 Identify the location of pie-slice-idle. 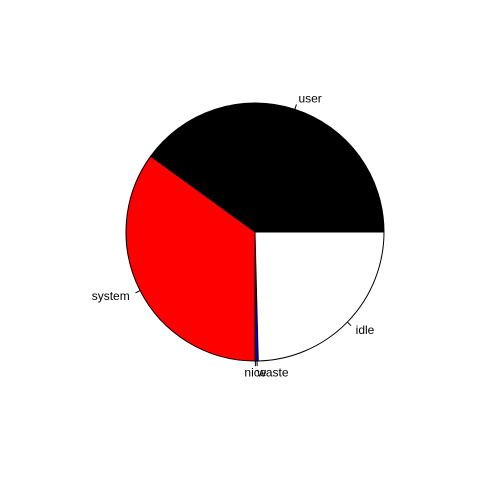
(319, 296).